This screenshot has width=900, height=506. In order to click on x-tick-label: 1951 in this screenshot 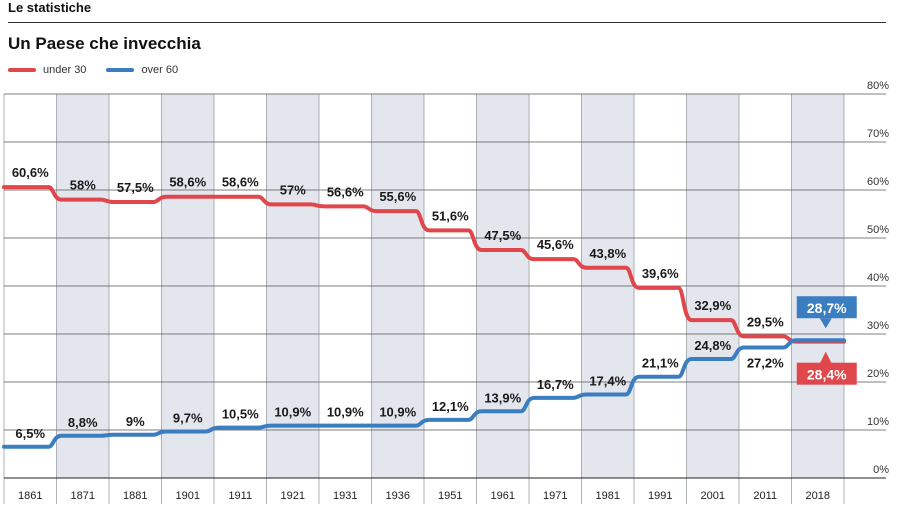, I will do `click(450, 496)`.